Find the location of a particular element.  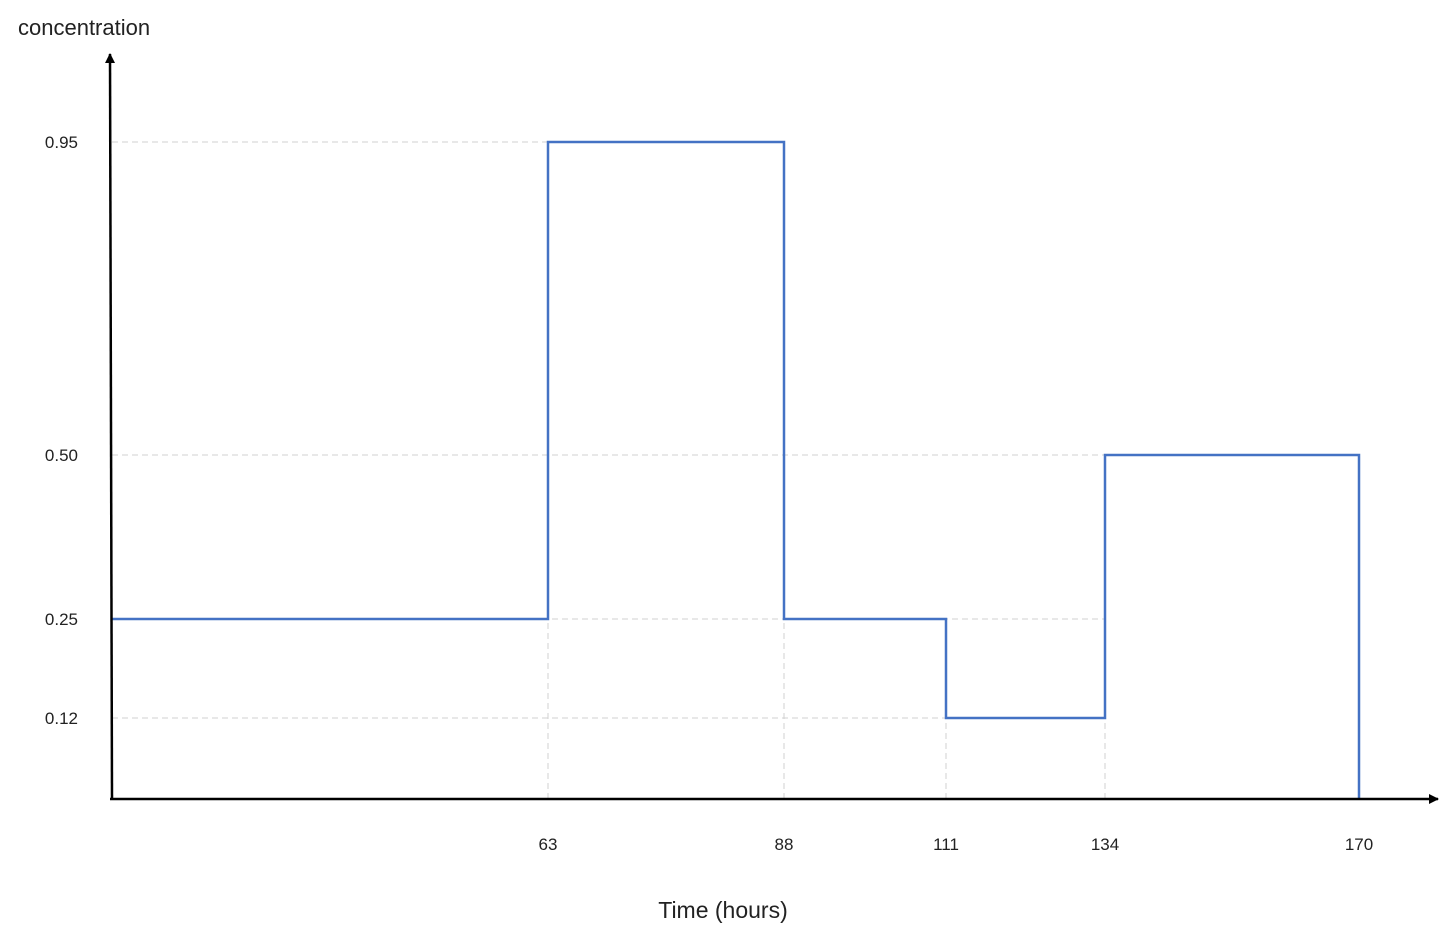

x-tick-label: 88 is located at coordinates (784, 844).